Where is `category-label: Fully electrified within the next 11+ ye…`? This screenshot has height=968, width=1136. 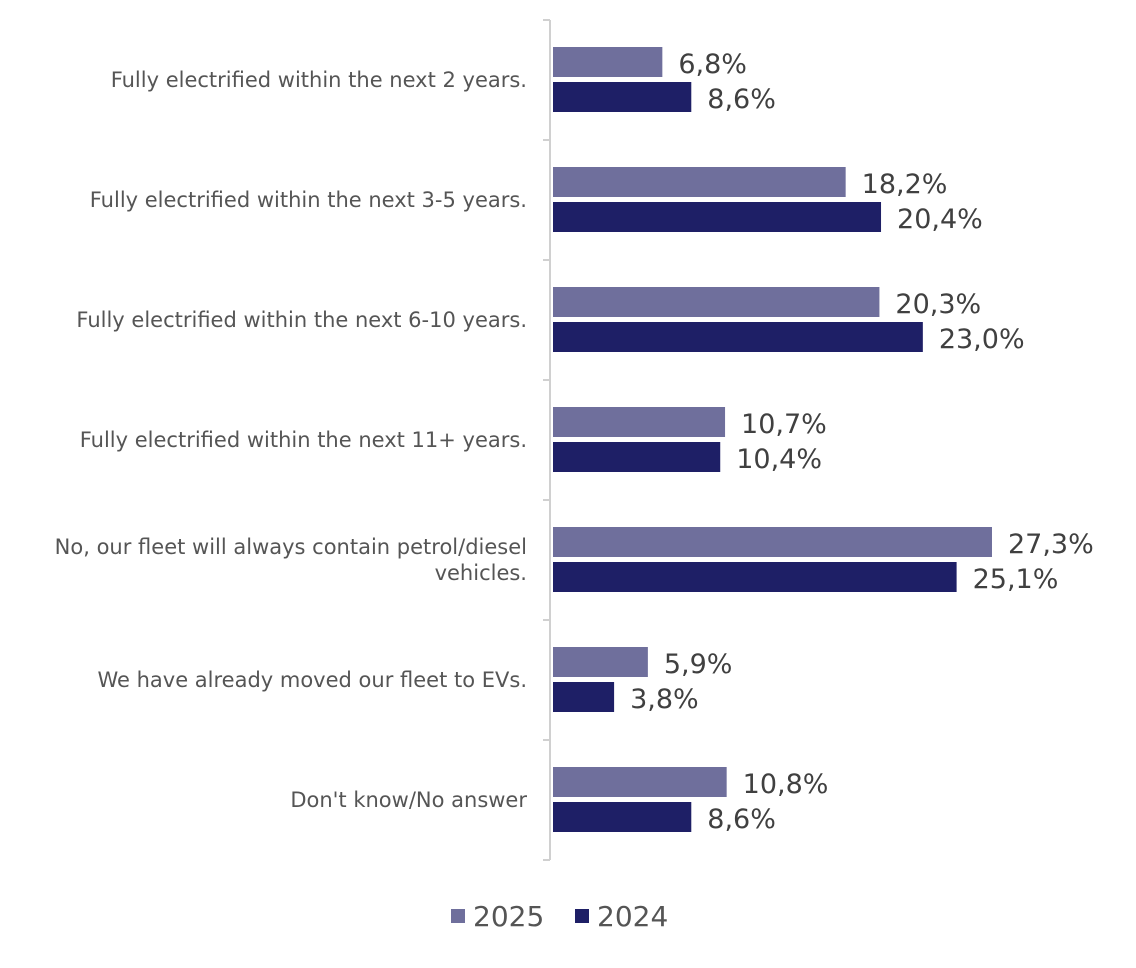
category-label: Fully electrified within the next 11+ ye… is located at coordinates (303, 440).